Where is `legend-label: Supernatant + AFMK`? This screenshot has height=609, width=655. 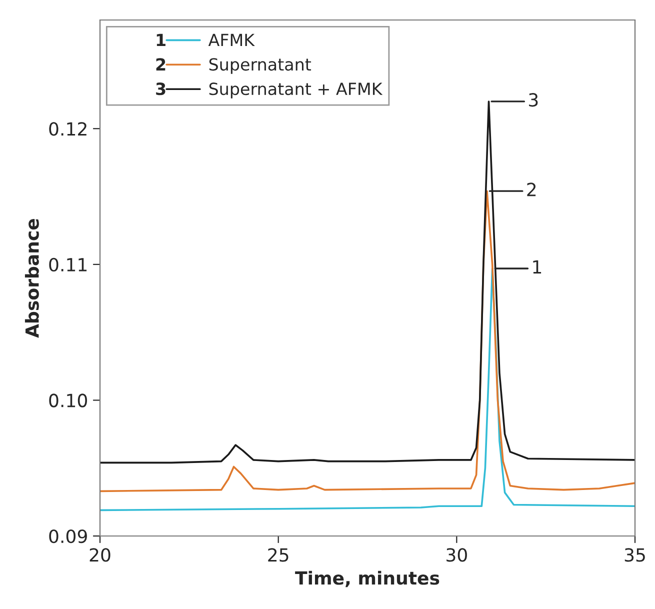
legend-label: Supernatant + AFMK is located at coordinates (296, 90).